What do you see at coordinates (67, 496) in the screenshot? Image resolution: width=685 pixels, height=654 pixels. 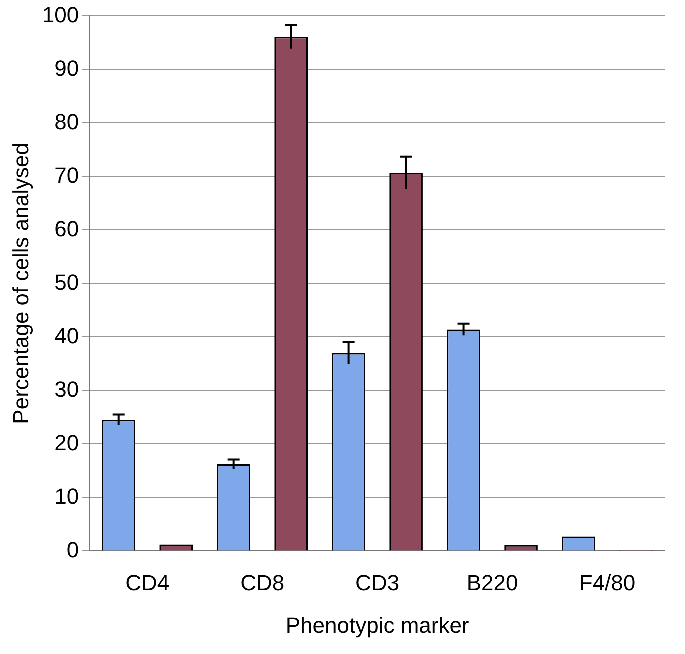 I see `y-tick-label: 10` at bounding box center [67, 496].